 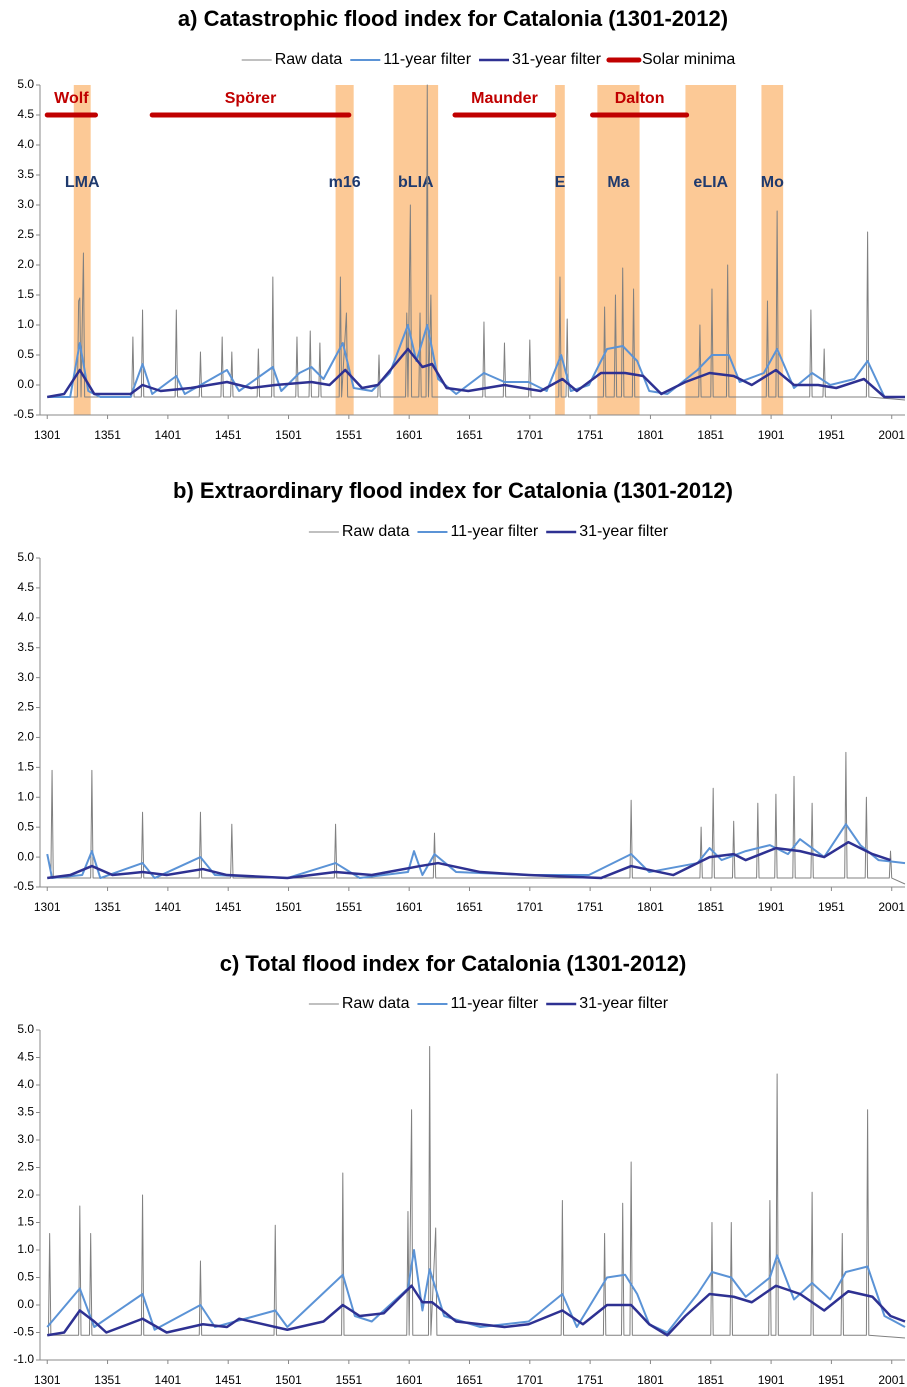 What do you see at coordinates (25, 294) in the screenshot?
I see `y-tick-label: 1.5` at bounding box center [25, 294].